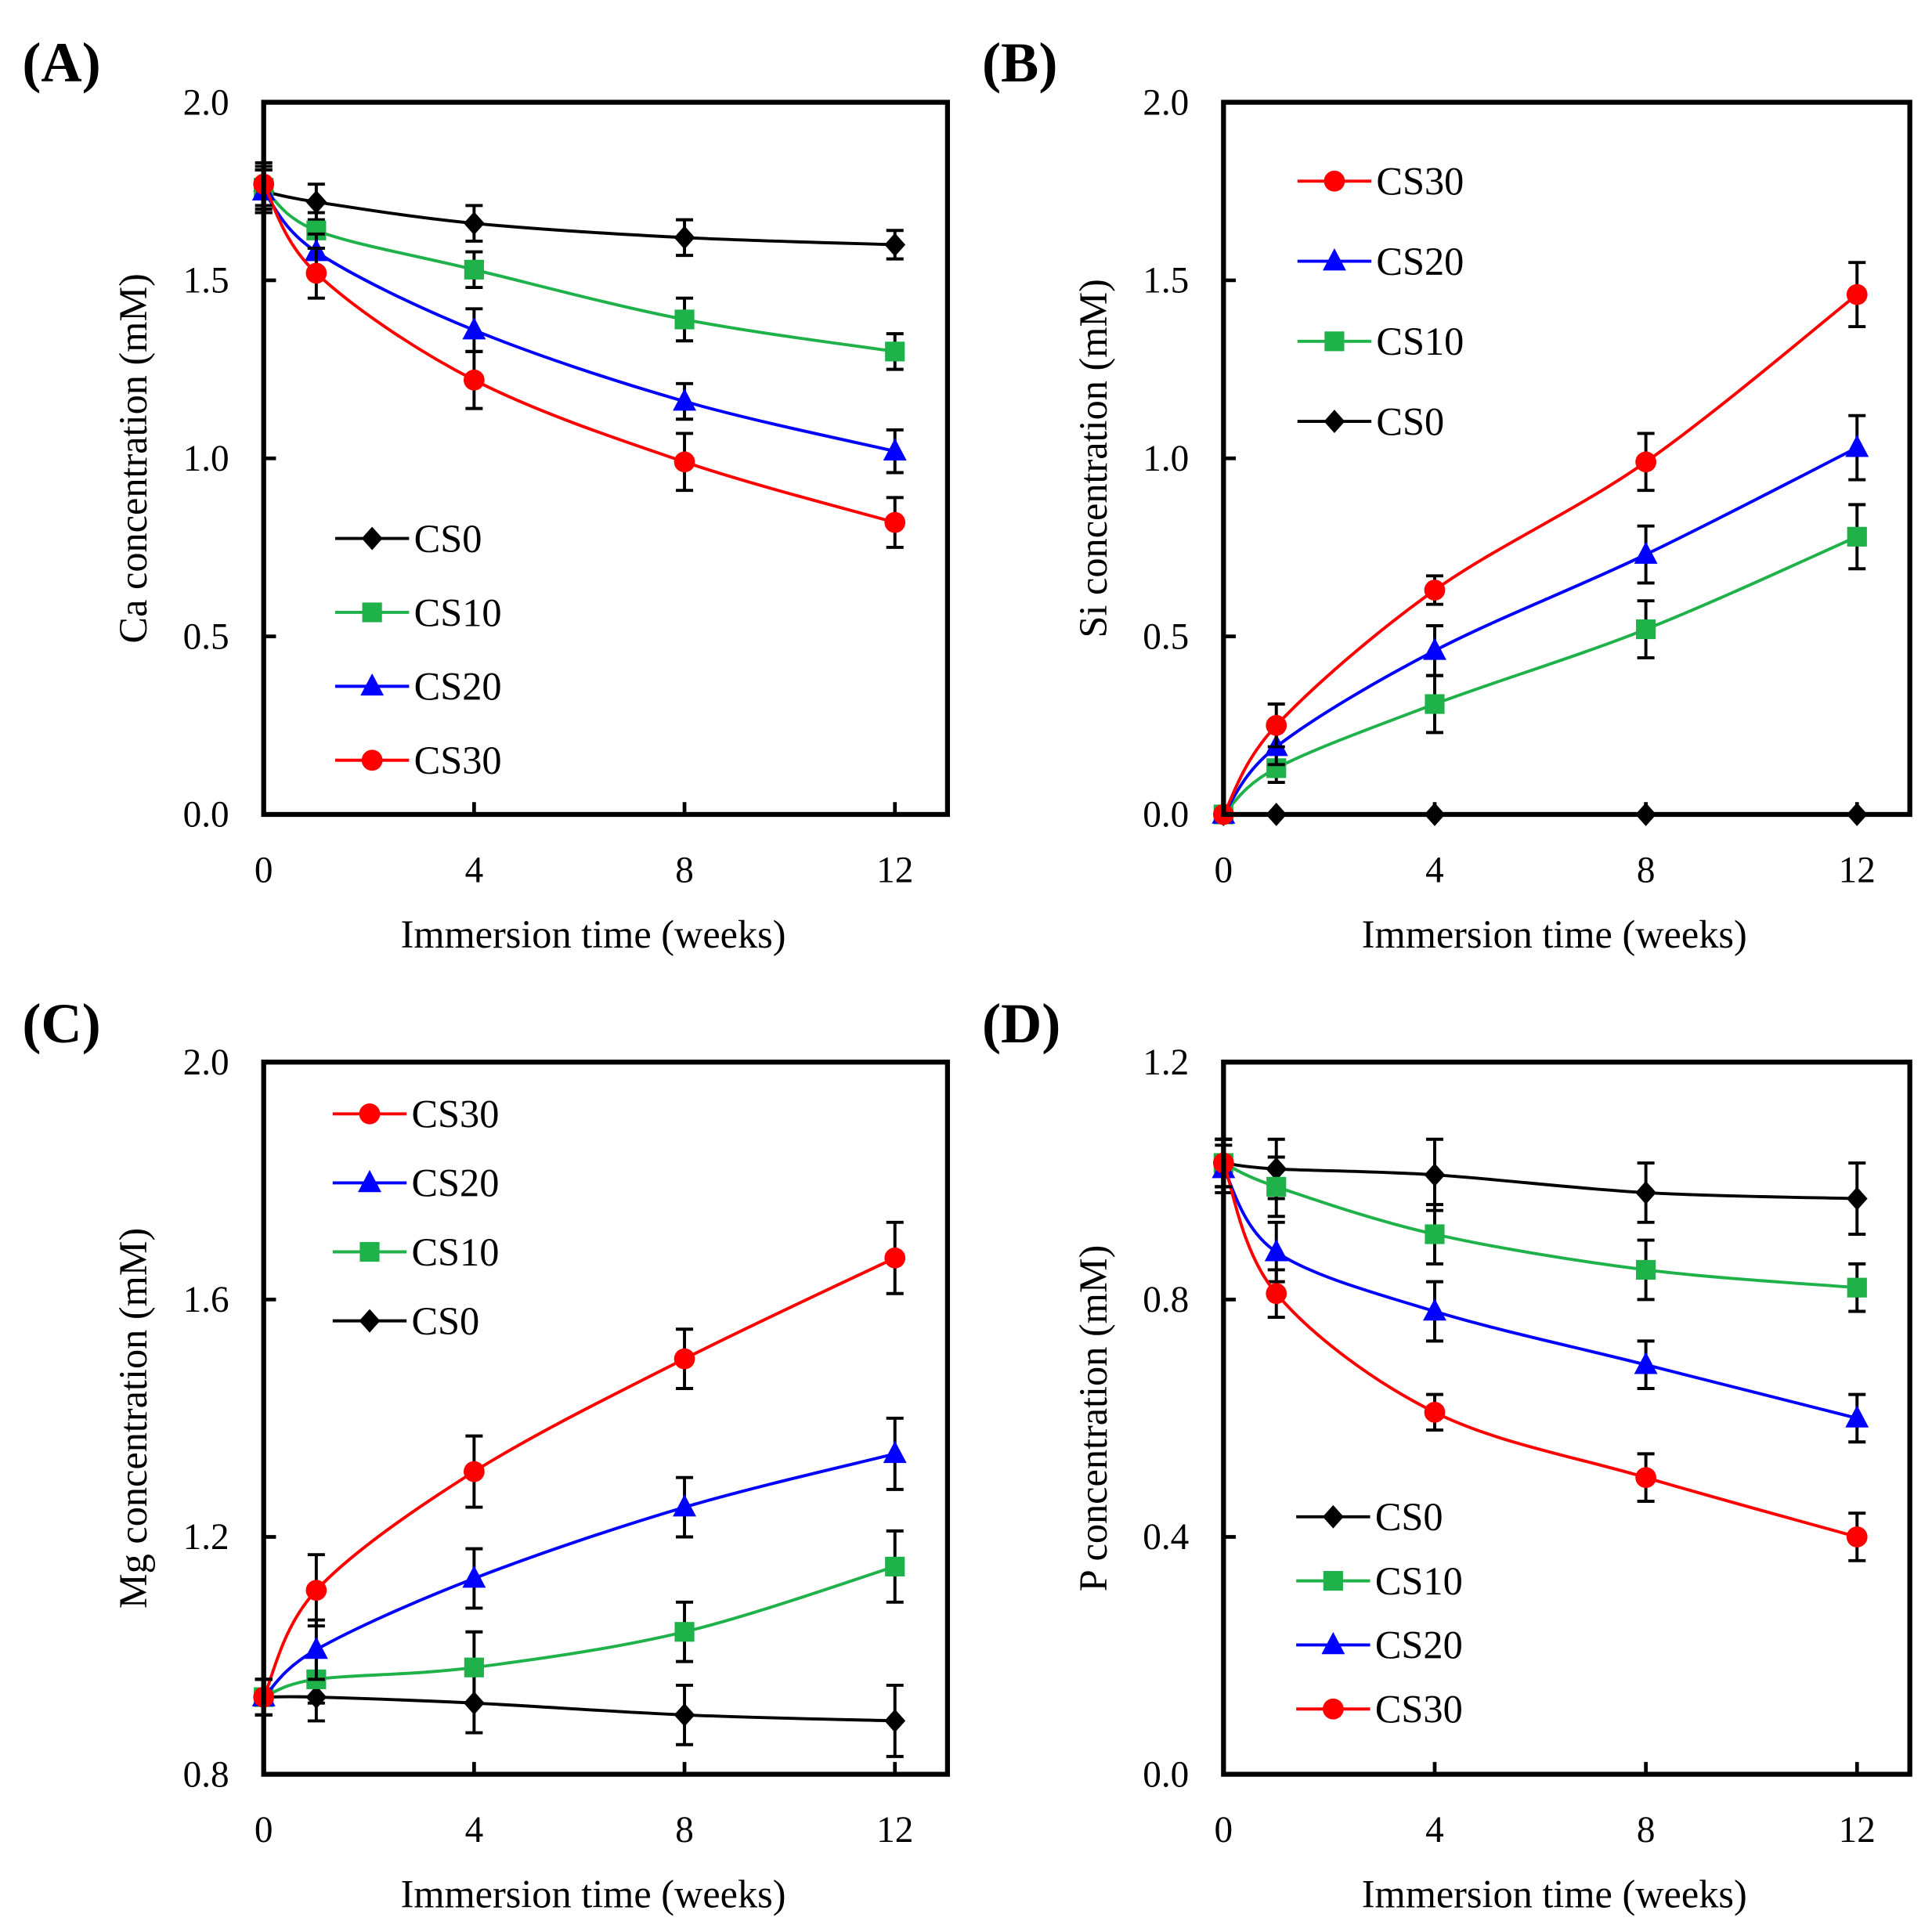  I want to click on y-tick-label: 0.4, so click(1166, 1538).